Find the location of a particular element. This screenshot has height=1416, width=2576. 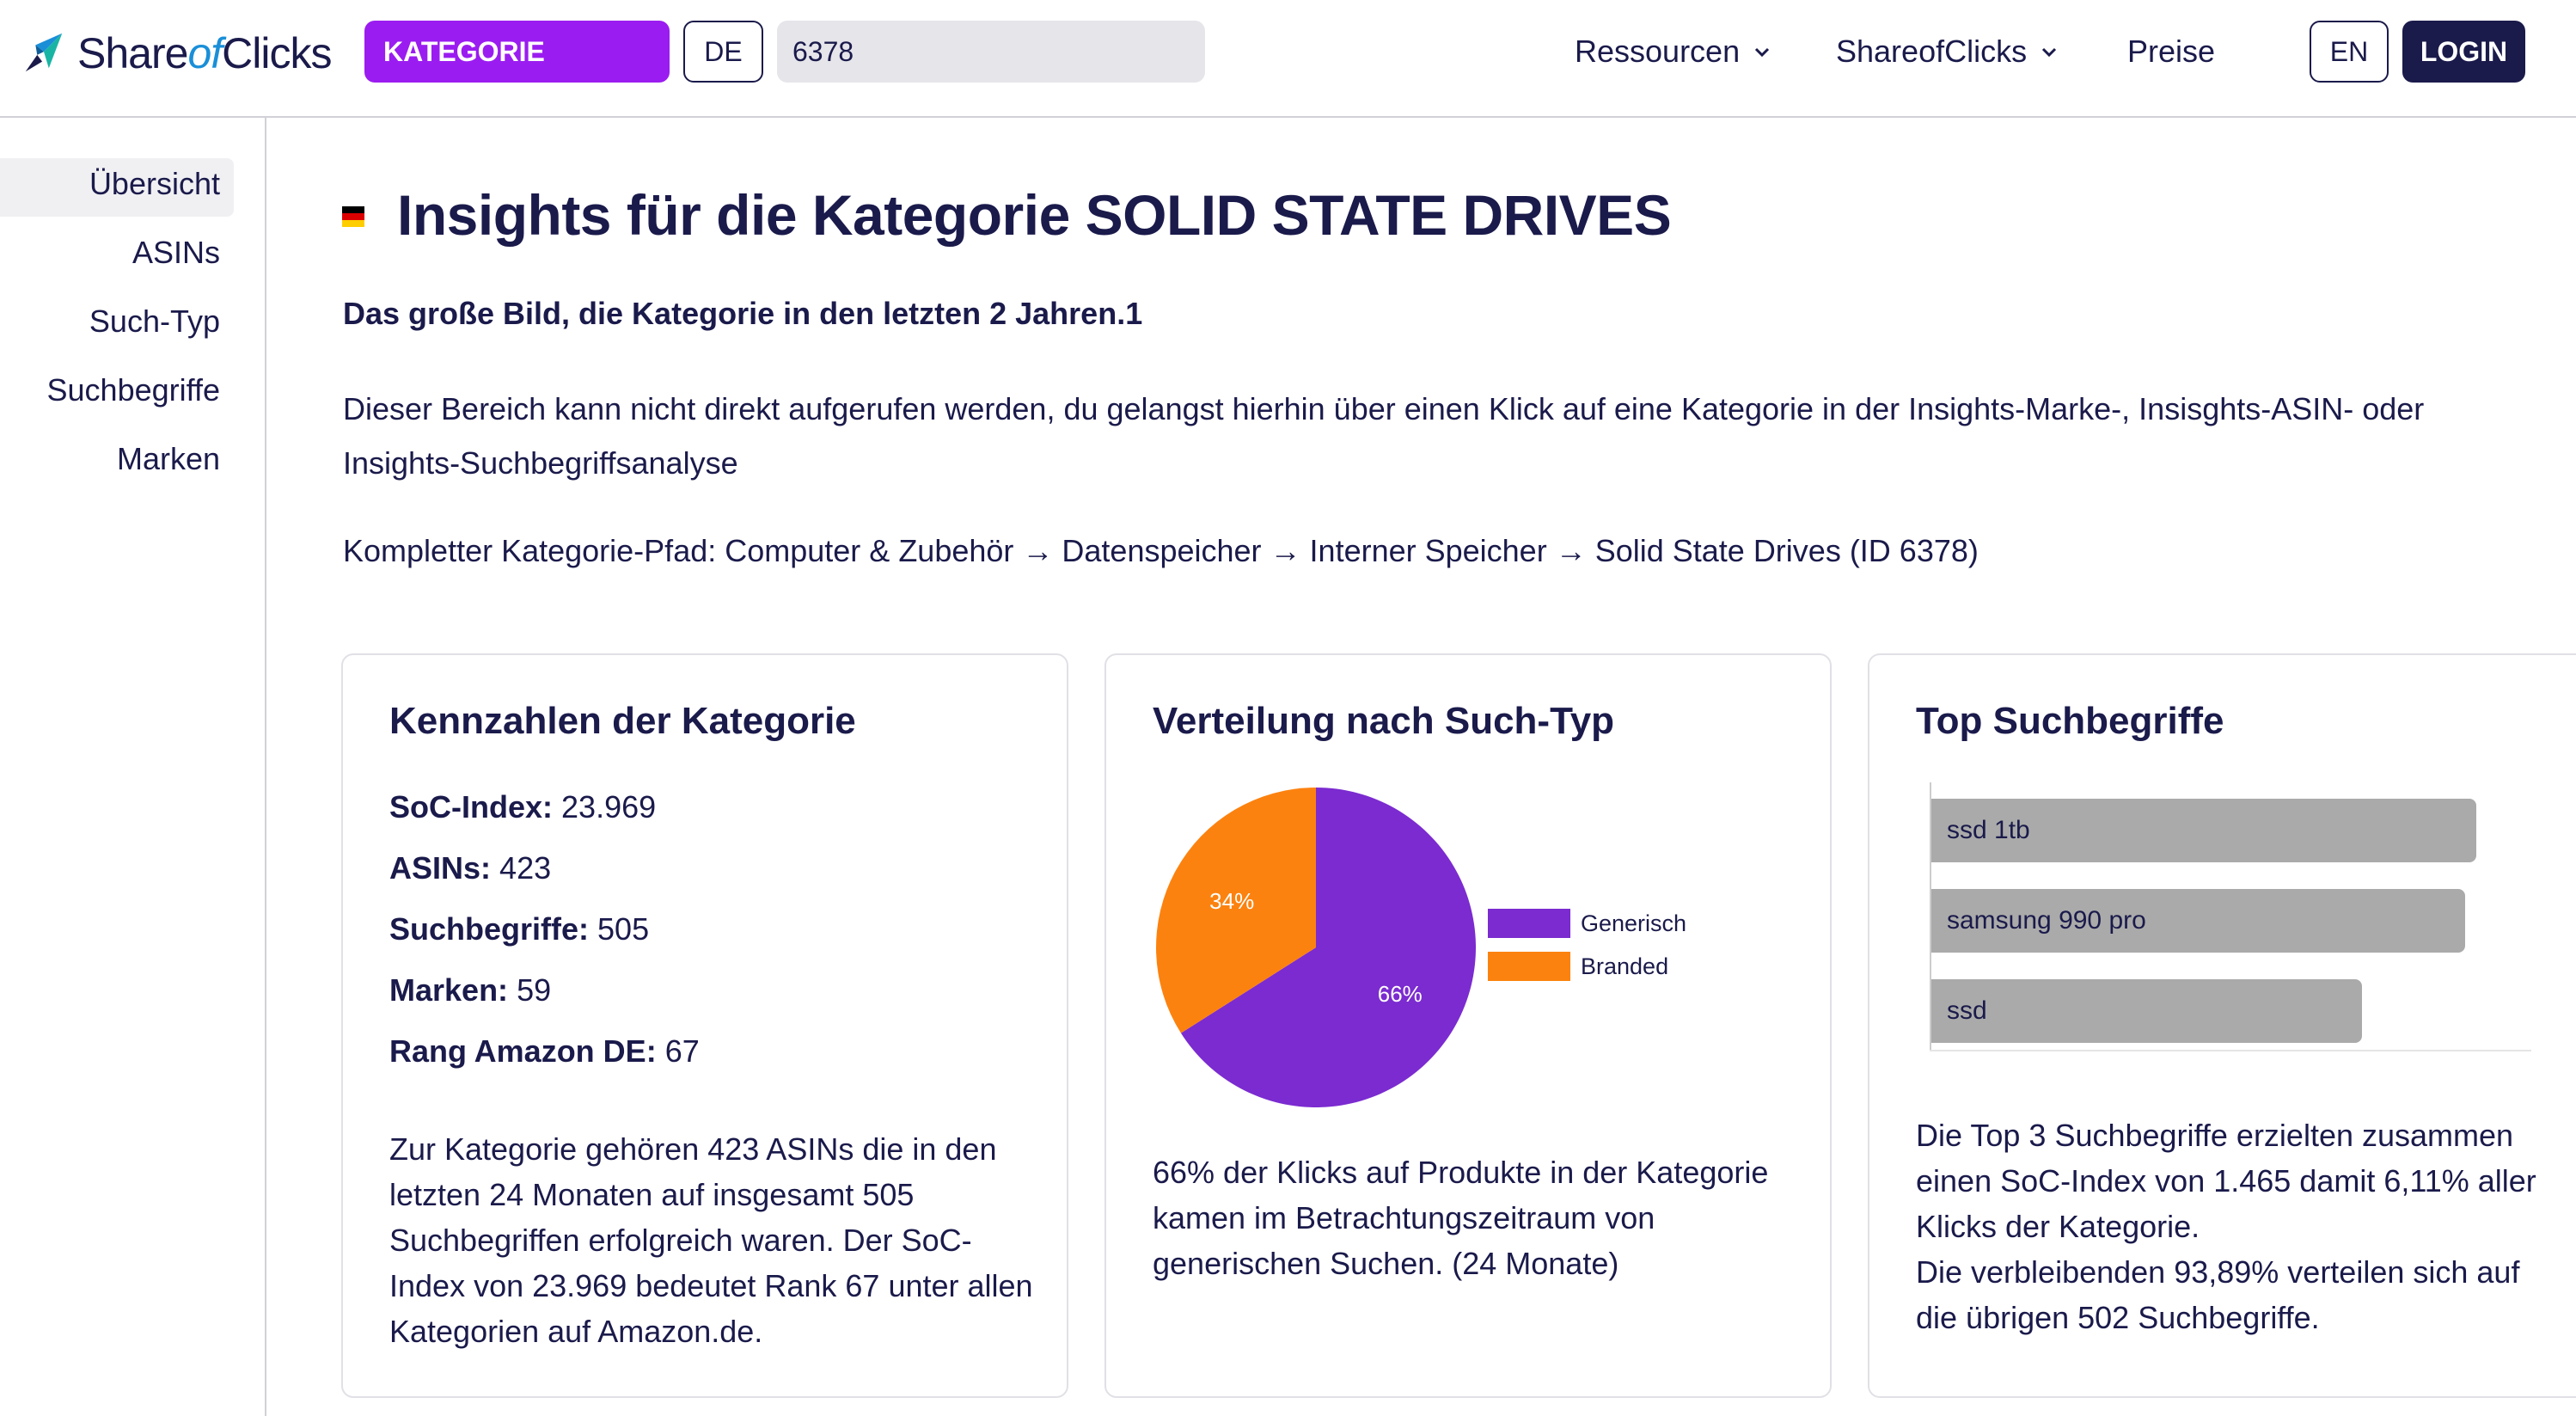

sidebar-item-suchbegriffe: Suchbegriffe is located at coordinates (133, 390).